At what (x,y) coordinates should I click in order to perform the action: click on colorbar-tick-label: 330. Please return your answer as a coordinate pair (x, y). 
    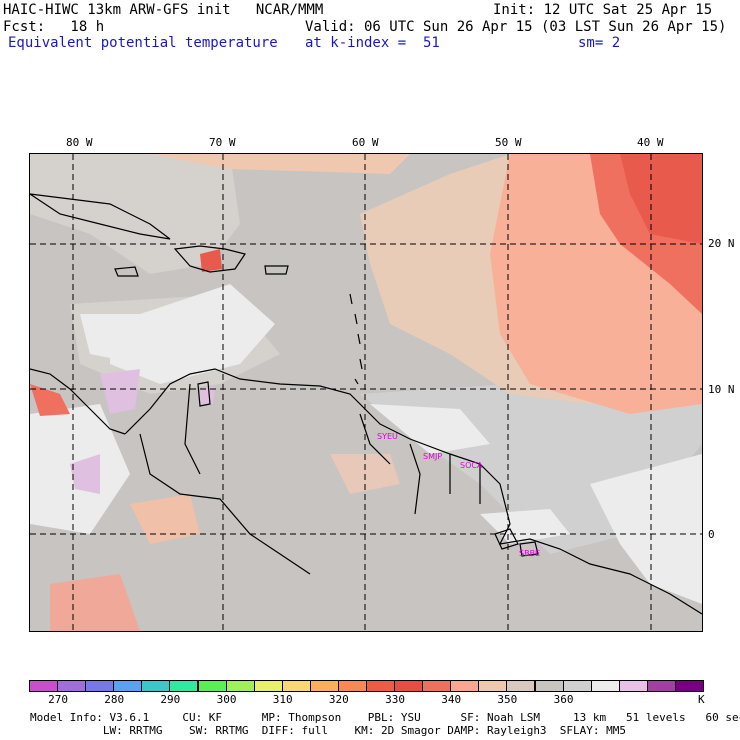
    Looking at the image, I should click on (395, 699).